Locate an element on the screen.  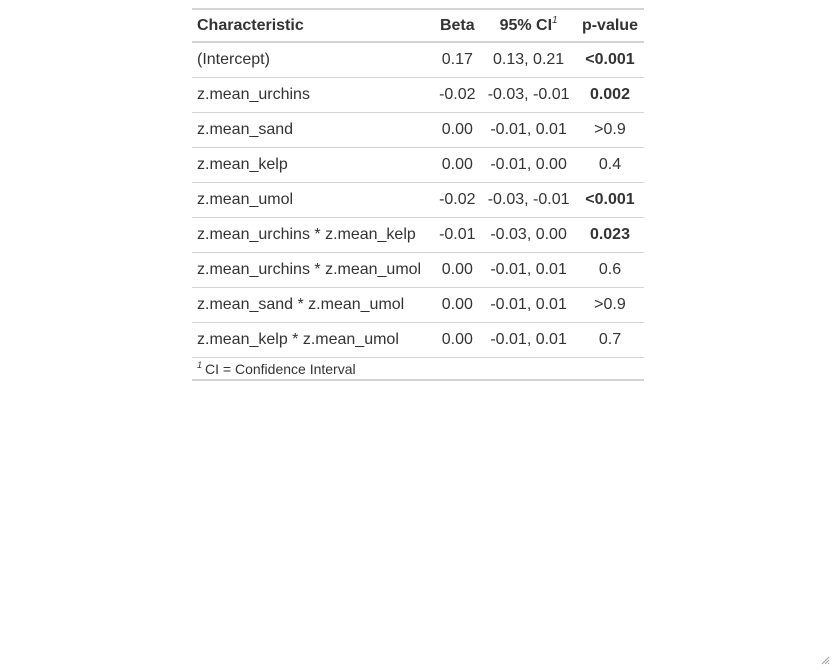
table-row: z.mean_umol -0.02 -0.03, -0.01 <0.001 is located at coordinates (418, 199).